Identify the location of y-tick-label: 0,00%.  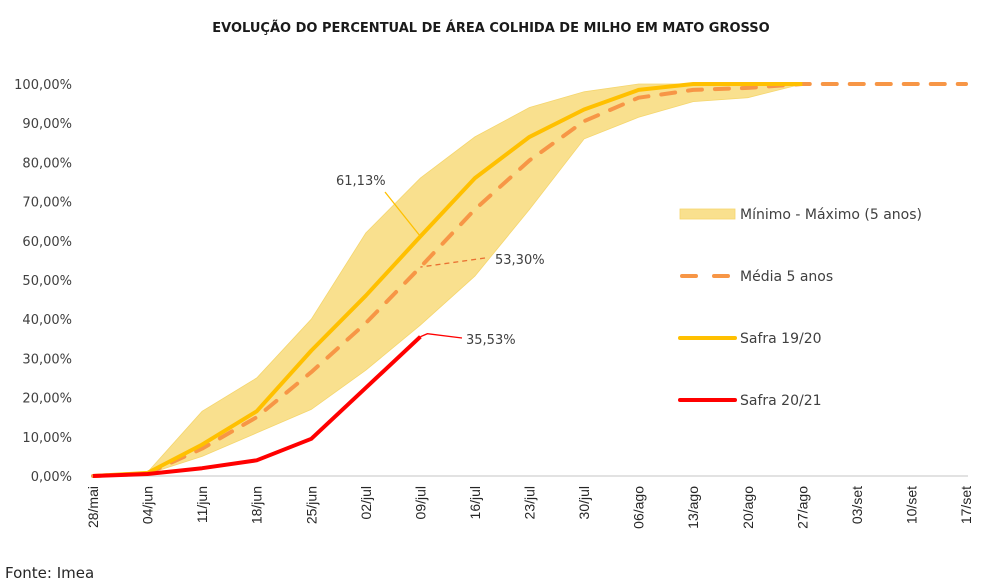
(51, 477).